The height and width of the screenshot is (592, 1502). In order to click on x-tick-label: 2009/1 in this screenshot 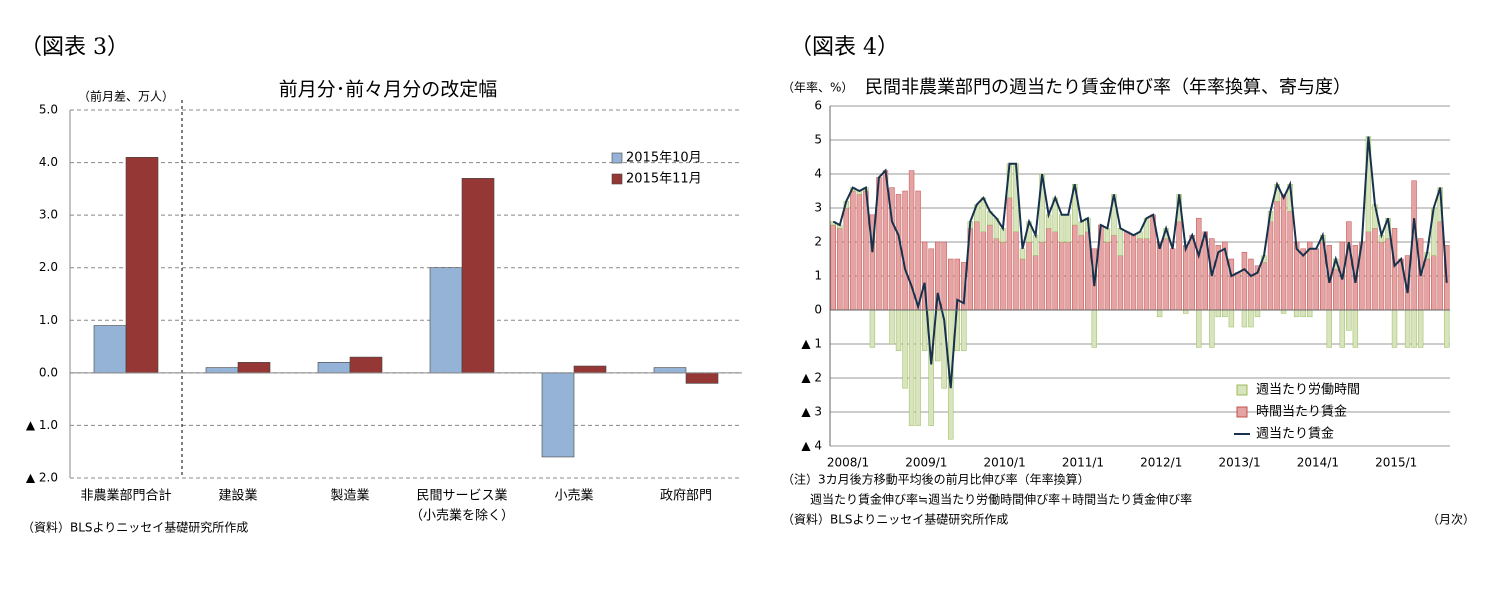, I will do `click(926, 463)`.